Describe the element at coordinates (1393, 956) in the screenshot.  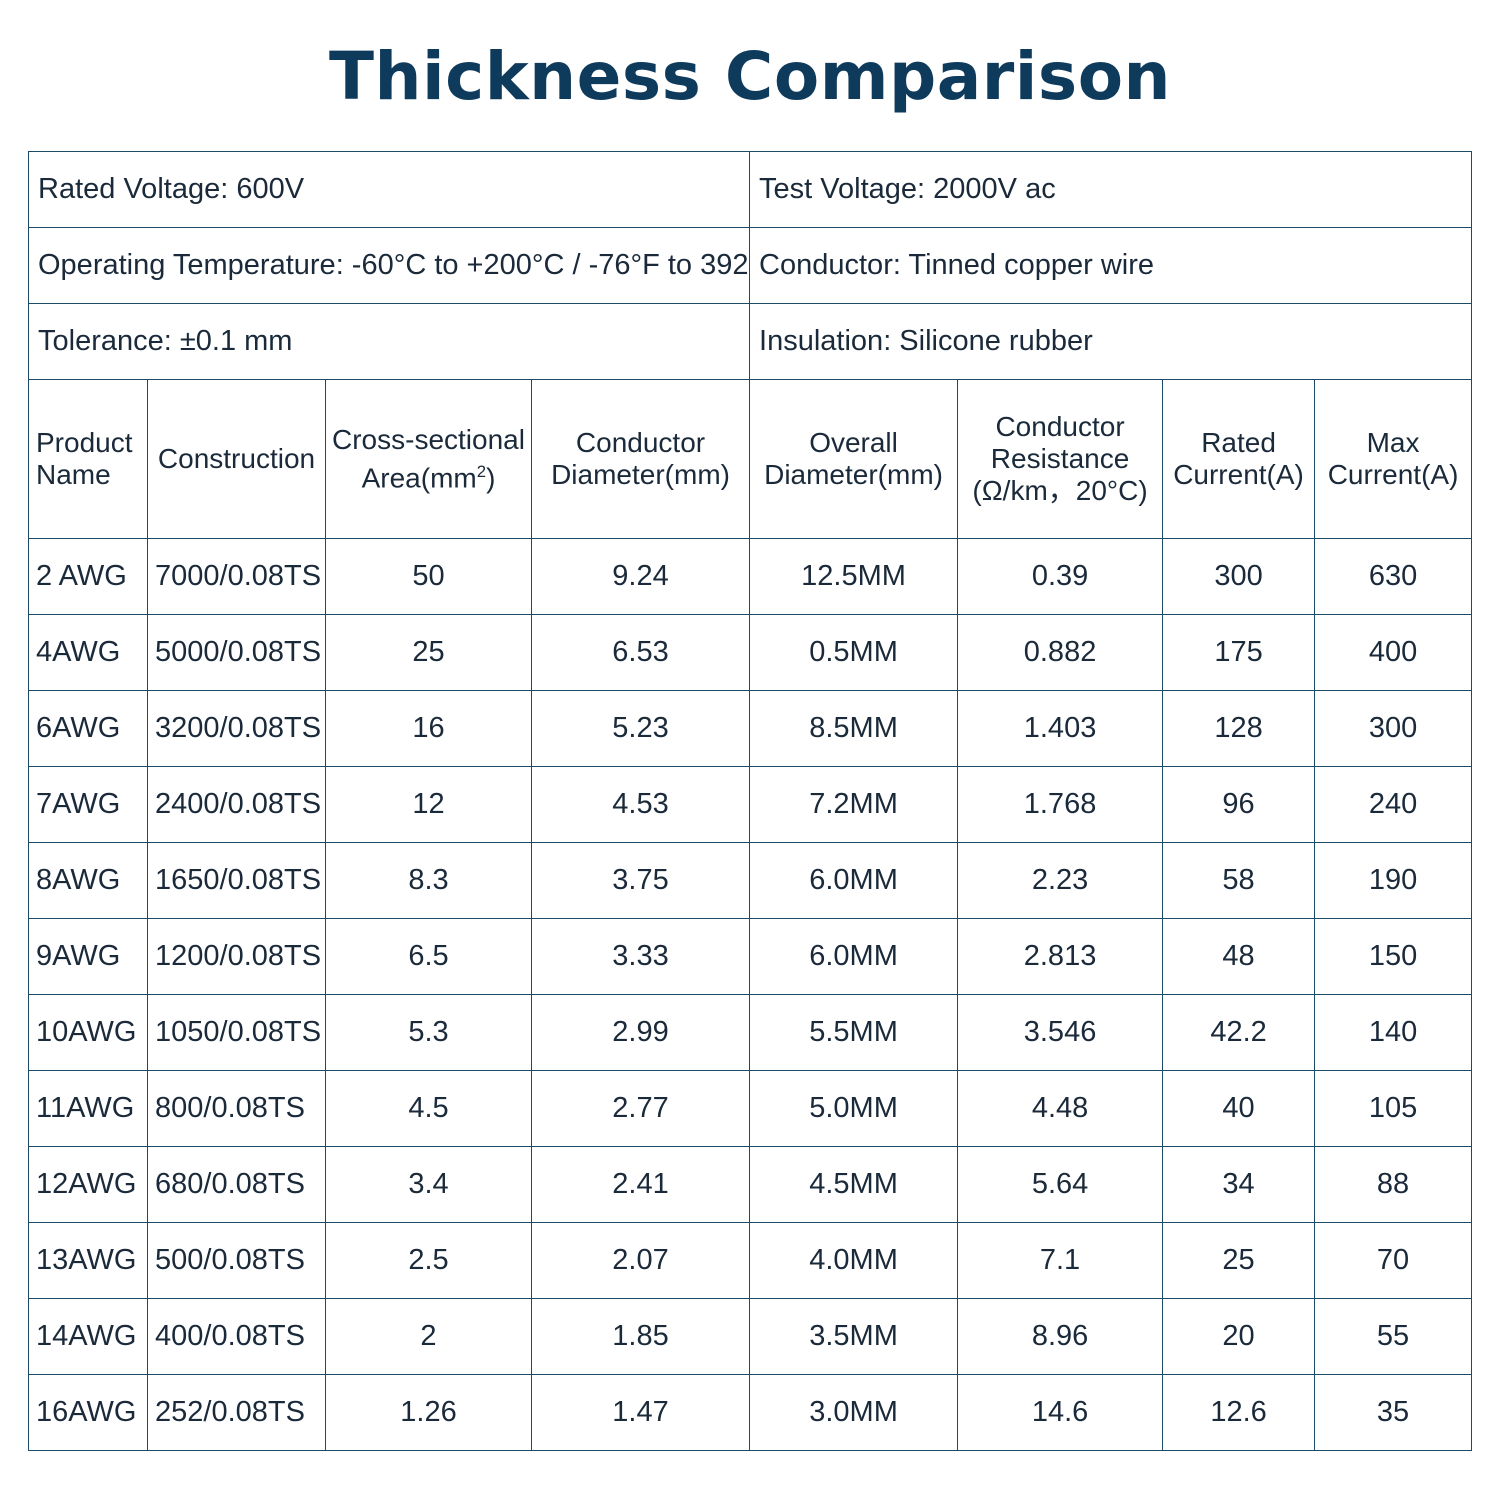
I see `max-current-cell: 150` at that location.